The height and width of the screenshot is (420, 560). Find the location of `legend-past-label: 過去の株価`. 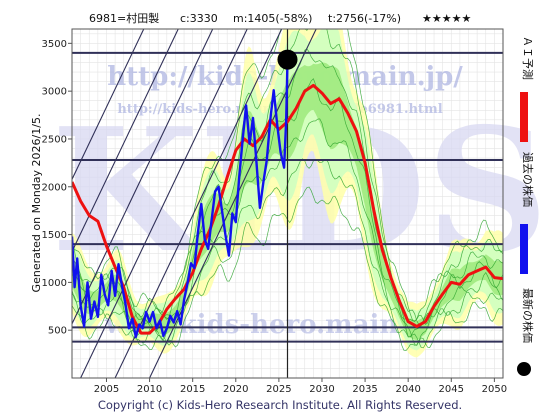

legend-past-label: 過去の株価 is located at coordinates (528, 179).